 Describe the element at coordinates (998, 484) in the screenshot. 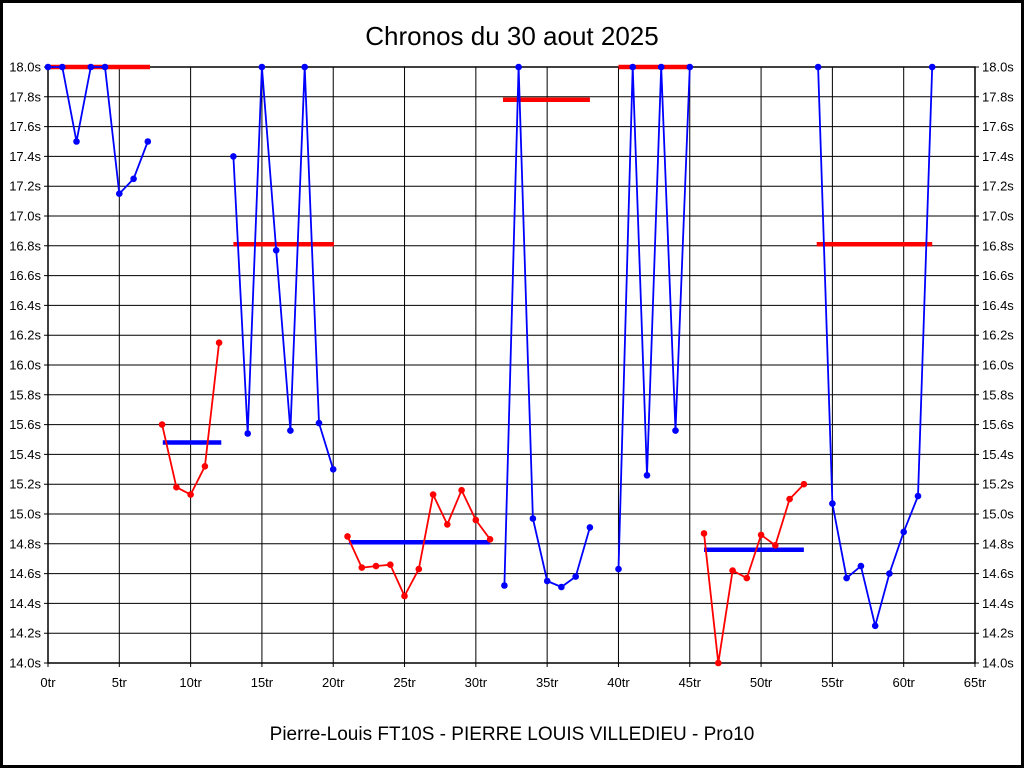

I see `y-tick-label-right: 15.2s` at that location.